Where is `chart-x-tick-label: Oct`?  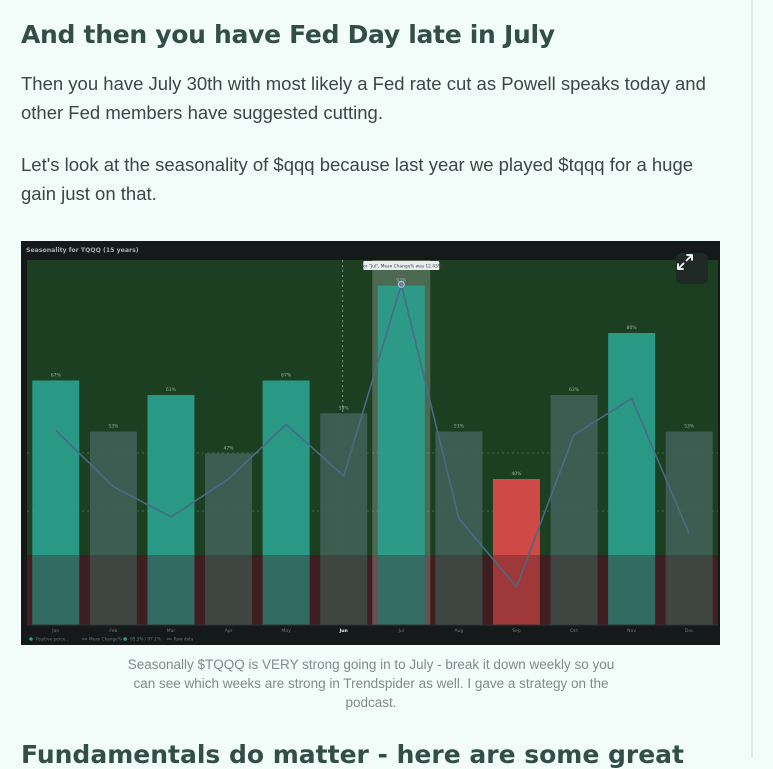 chart-x-tick-label: Oct is located at coordinates (574, 631).